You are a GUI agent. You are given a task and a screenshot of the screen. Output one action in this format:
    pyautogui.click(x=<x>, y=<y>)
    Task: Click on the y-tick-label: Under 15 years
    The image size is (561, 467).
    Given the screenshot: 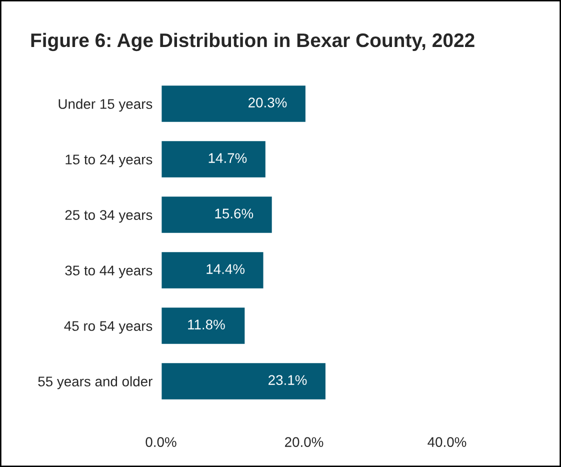 What is the action you would take?
    pyautogui.click(x=105, y=105)
    